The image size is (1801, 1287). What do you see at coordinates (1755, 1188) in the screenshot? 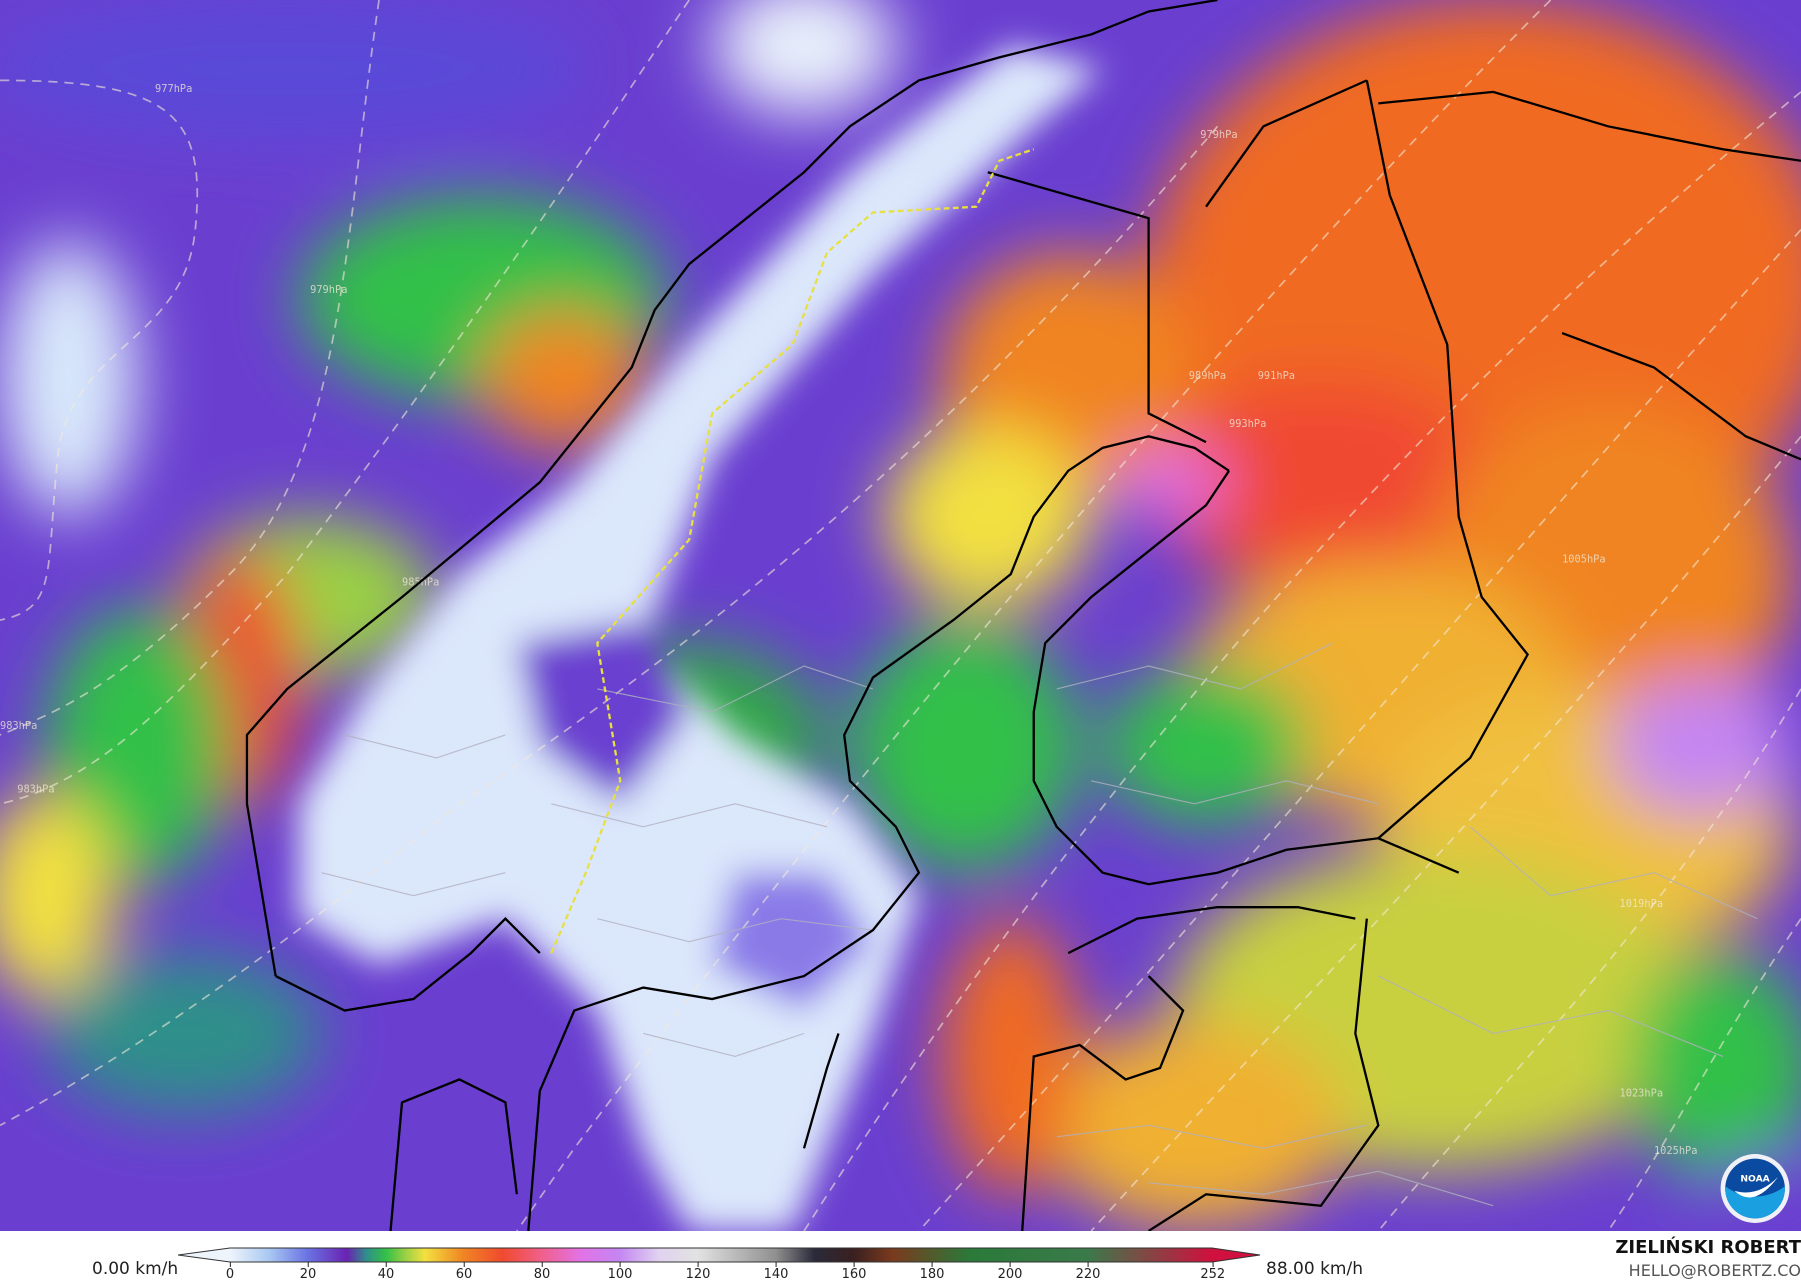
I see `noaa-logo: NOAA` at bounding box center [1755, 1188].